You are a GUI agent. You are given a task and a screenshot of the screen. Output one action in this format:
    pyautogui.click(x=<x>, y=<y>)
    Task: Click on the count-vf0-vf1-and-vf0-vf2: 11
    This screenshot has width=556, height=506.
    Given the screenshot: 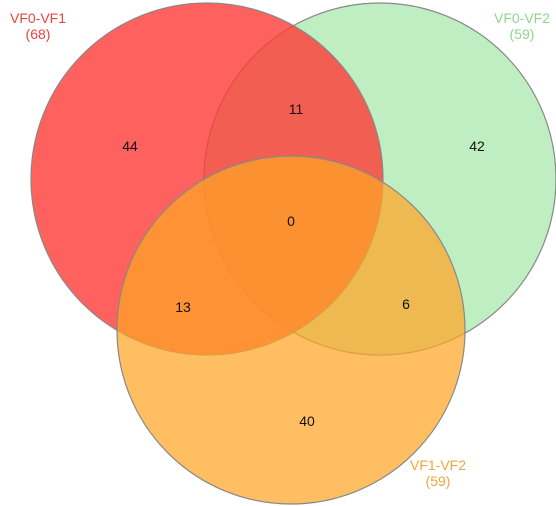 What is the action you would take?
    pyautogui.click(x=296, y=109)
    